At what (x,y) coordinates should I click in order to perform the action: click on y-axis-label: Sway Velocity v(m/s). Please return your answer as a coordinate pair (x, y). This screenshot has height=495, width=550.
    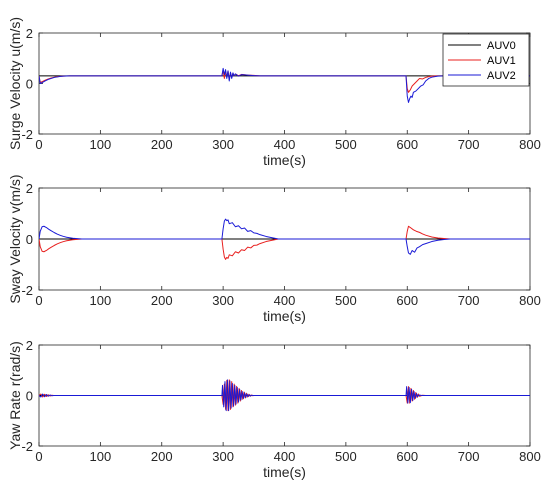
    Looking at the image, I should click on (15, 238).